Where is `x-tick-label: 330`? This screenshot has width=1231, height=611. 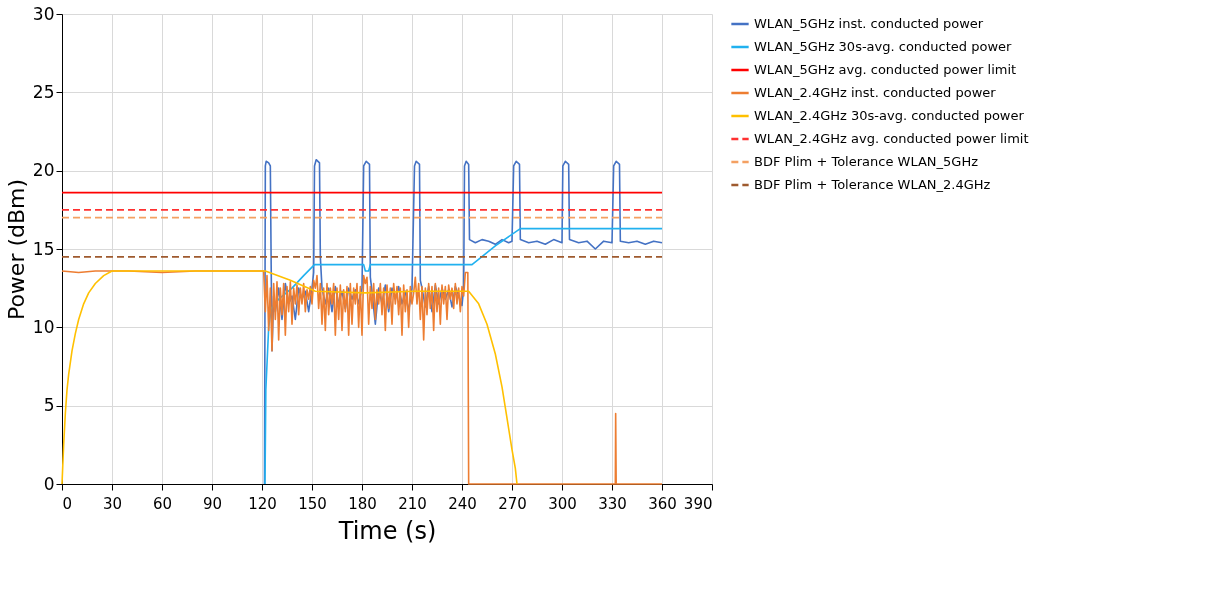
x-tick-label: 330 is located at coordinates (612, 503).